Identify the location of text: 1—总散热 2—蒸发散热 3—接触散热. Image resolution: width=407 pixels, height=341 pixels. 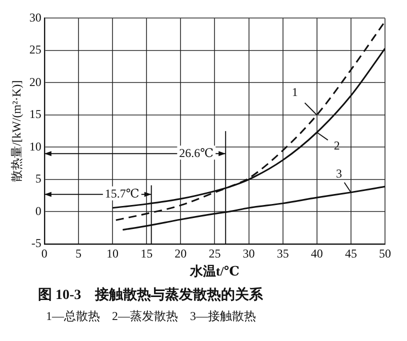
(151, 316).